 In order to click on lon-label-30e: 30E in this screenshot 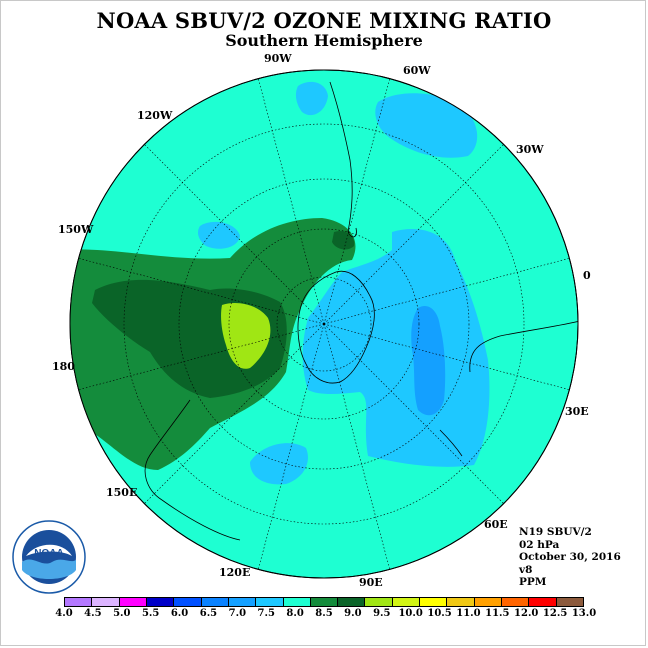, I will do `click(577, 411)`.